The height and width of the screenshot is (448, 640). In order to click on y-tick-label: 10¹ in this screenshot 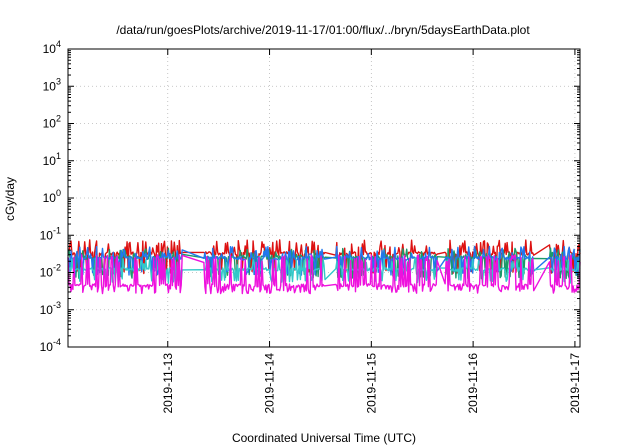, I will do `click(52, 159)`.